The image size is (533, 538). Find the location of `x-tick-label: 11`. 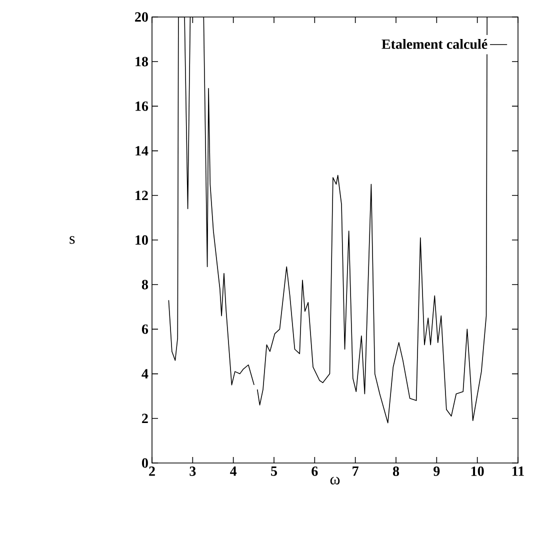

x-tick-label: 11 is located at coordinates (518, 471).